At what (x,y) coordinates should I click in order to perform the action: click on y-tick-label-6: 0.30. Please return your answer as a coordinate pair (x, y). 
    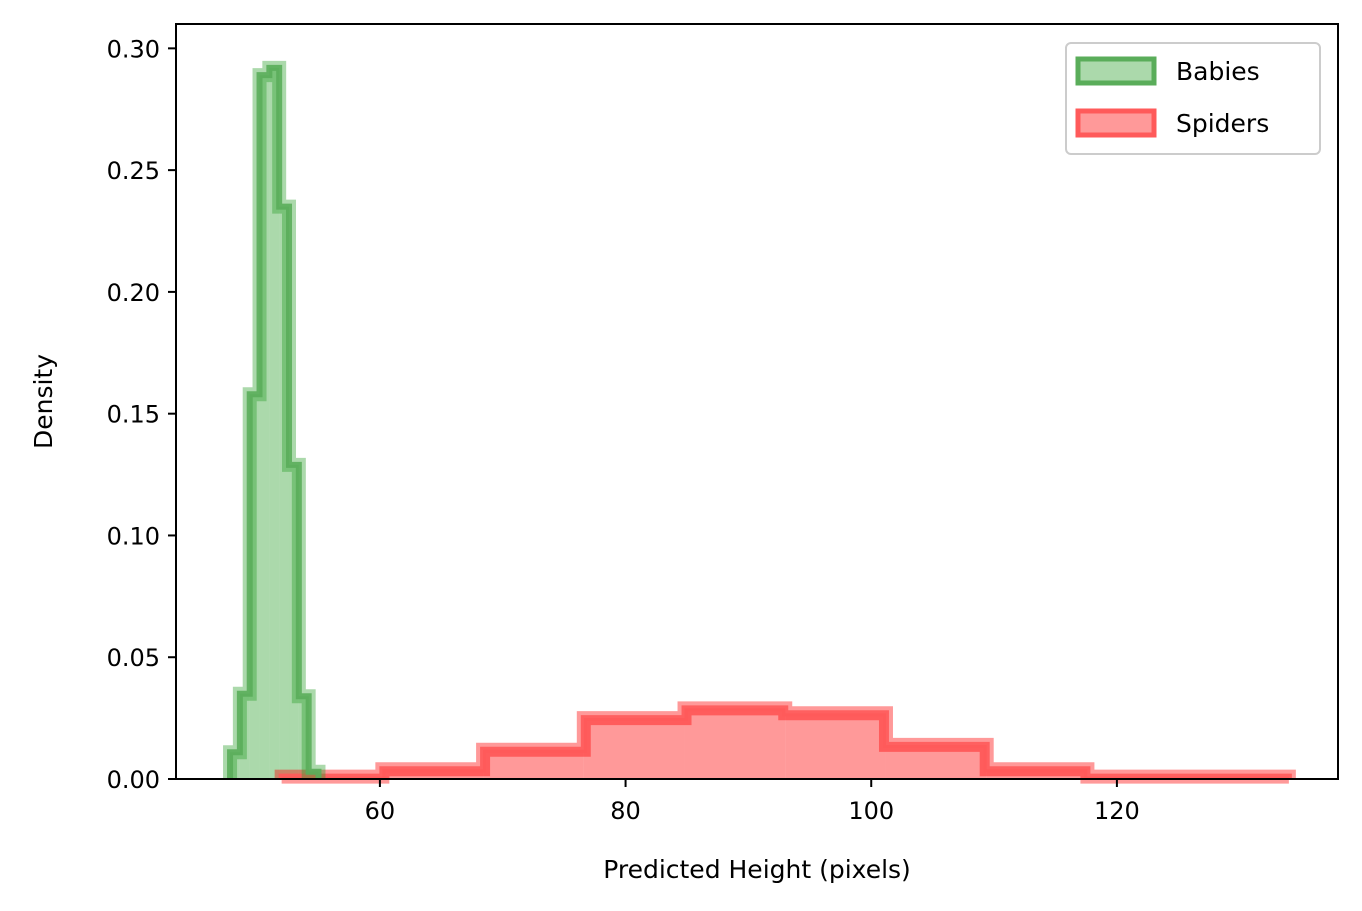
    Looking at the image, I should click on (133, 49).